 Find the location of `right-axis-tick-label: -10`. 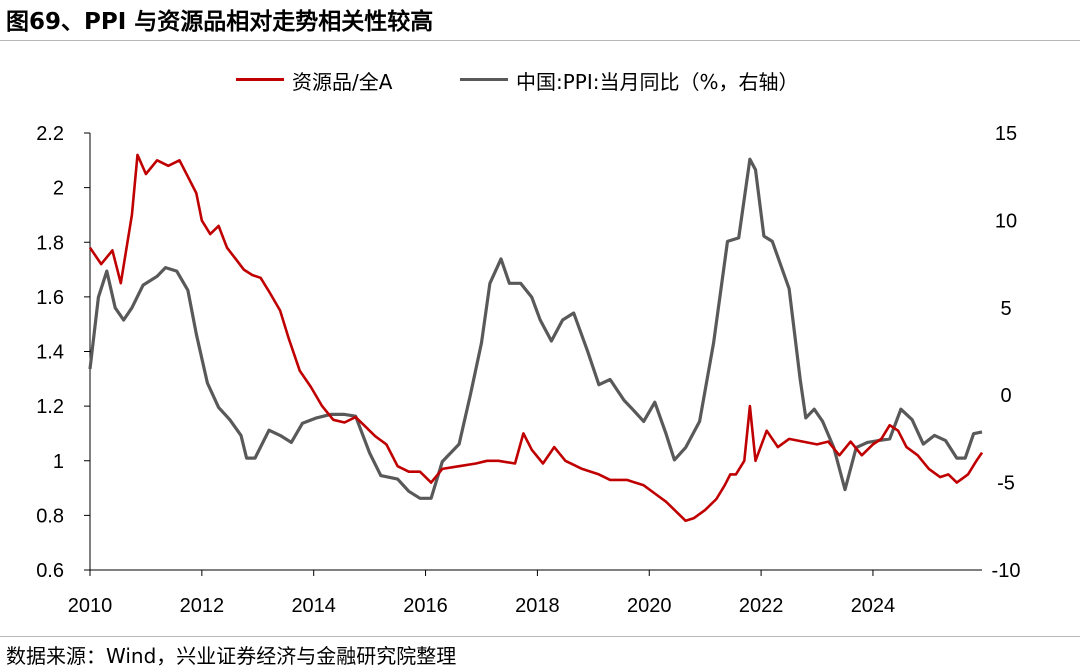

right-axis-tick-label: -10 is located at coordinates (1006, 571).